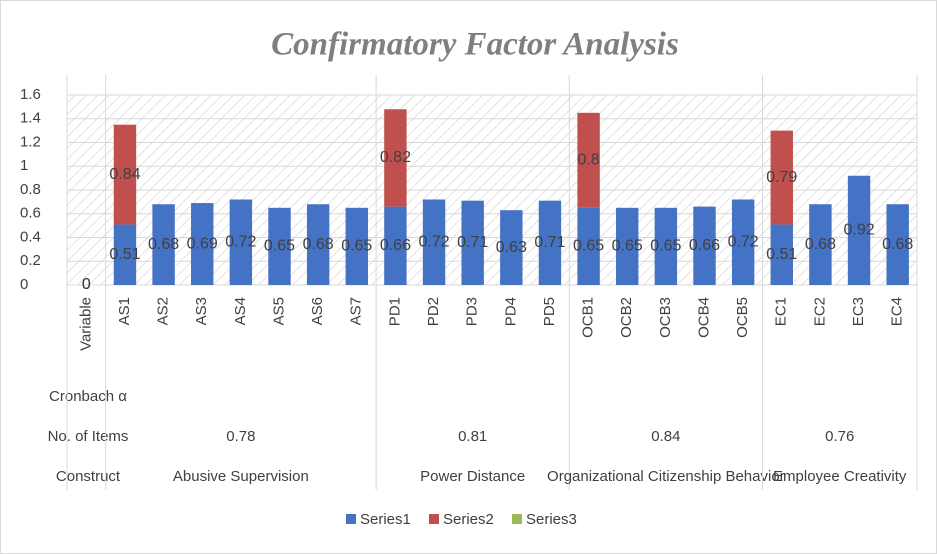  I want to click on x-tick-label: PD5, so click(549, 311).